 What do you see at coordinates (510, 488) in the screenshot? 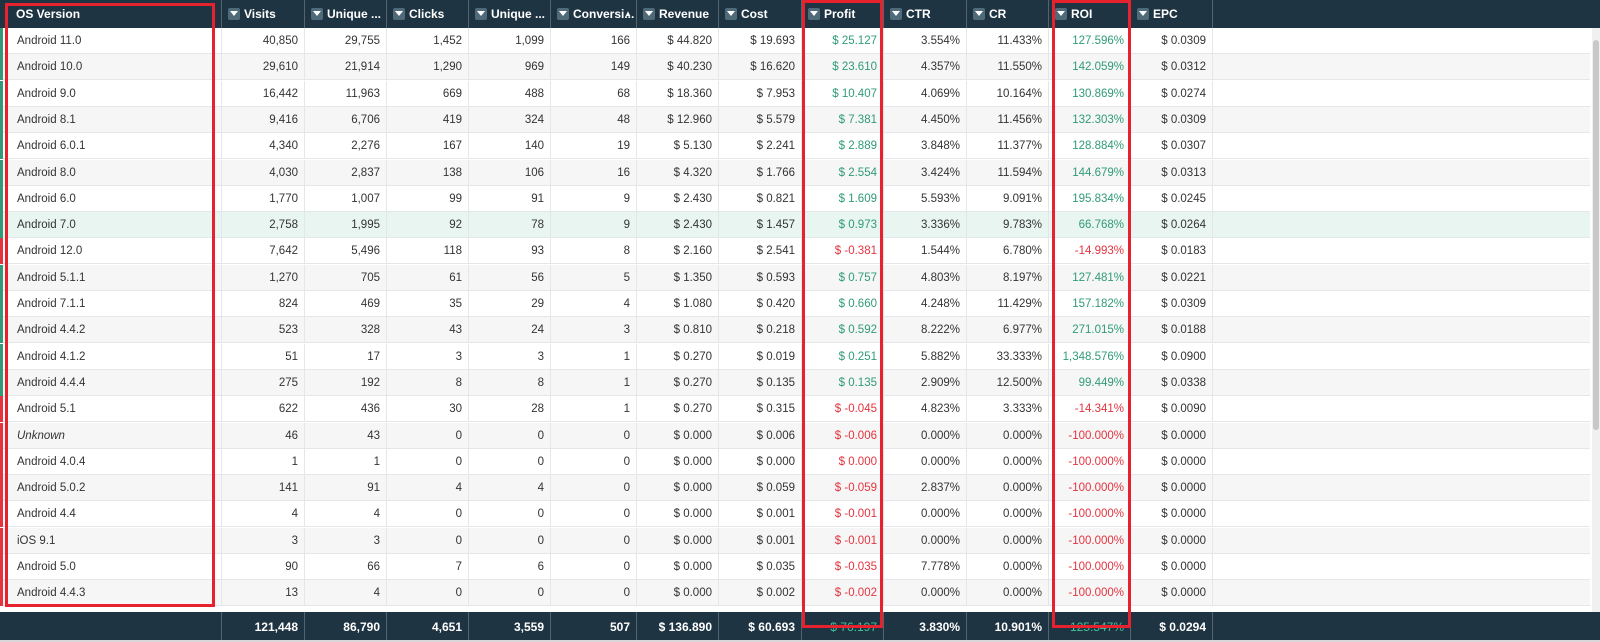
I see `cell-unique-clicks: 4` at bounding box center [510, 488].